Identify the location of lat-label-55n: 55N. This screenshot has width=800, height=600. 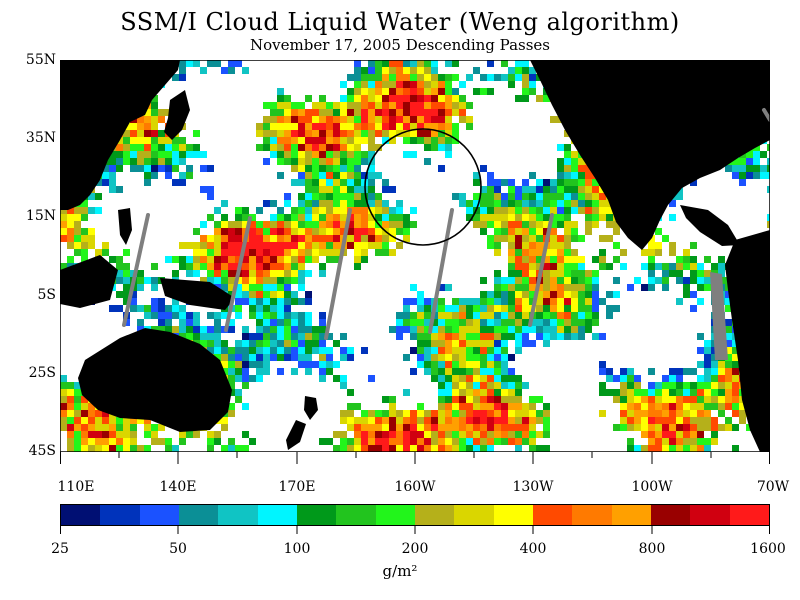
(40, 60).